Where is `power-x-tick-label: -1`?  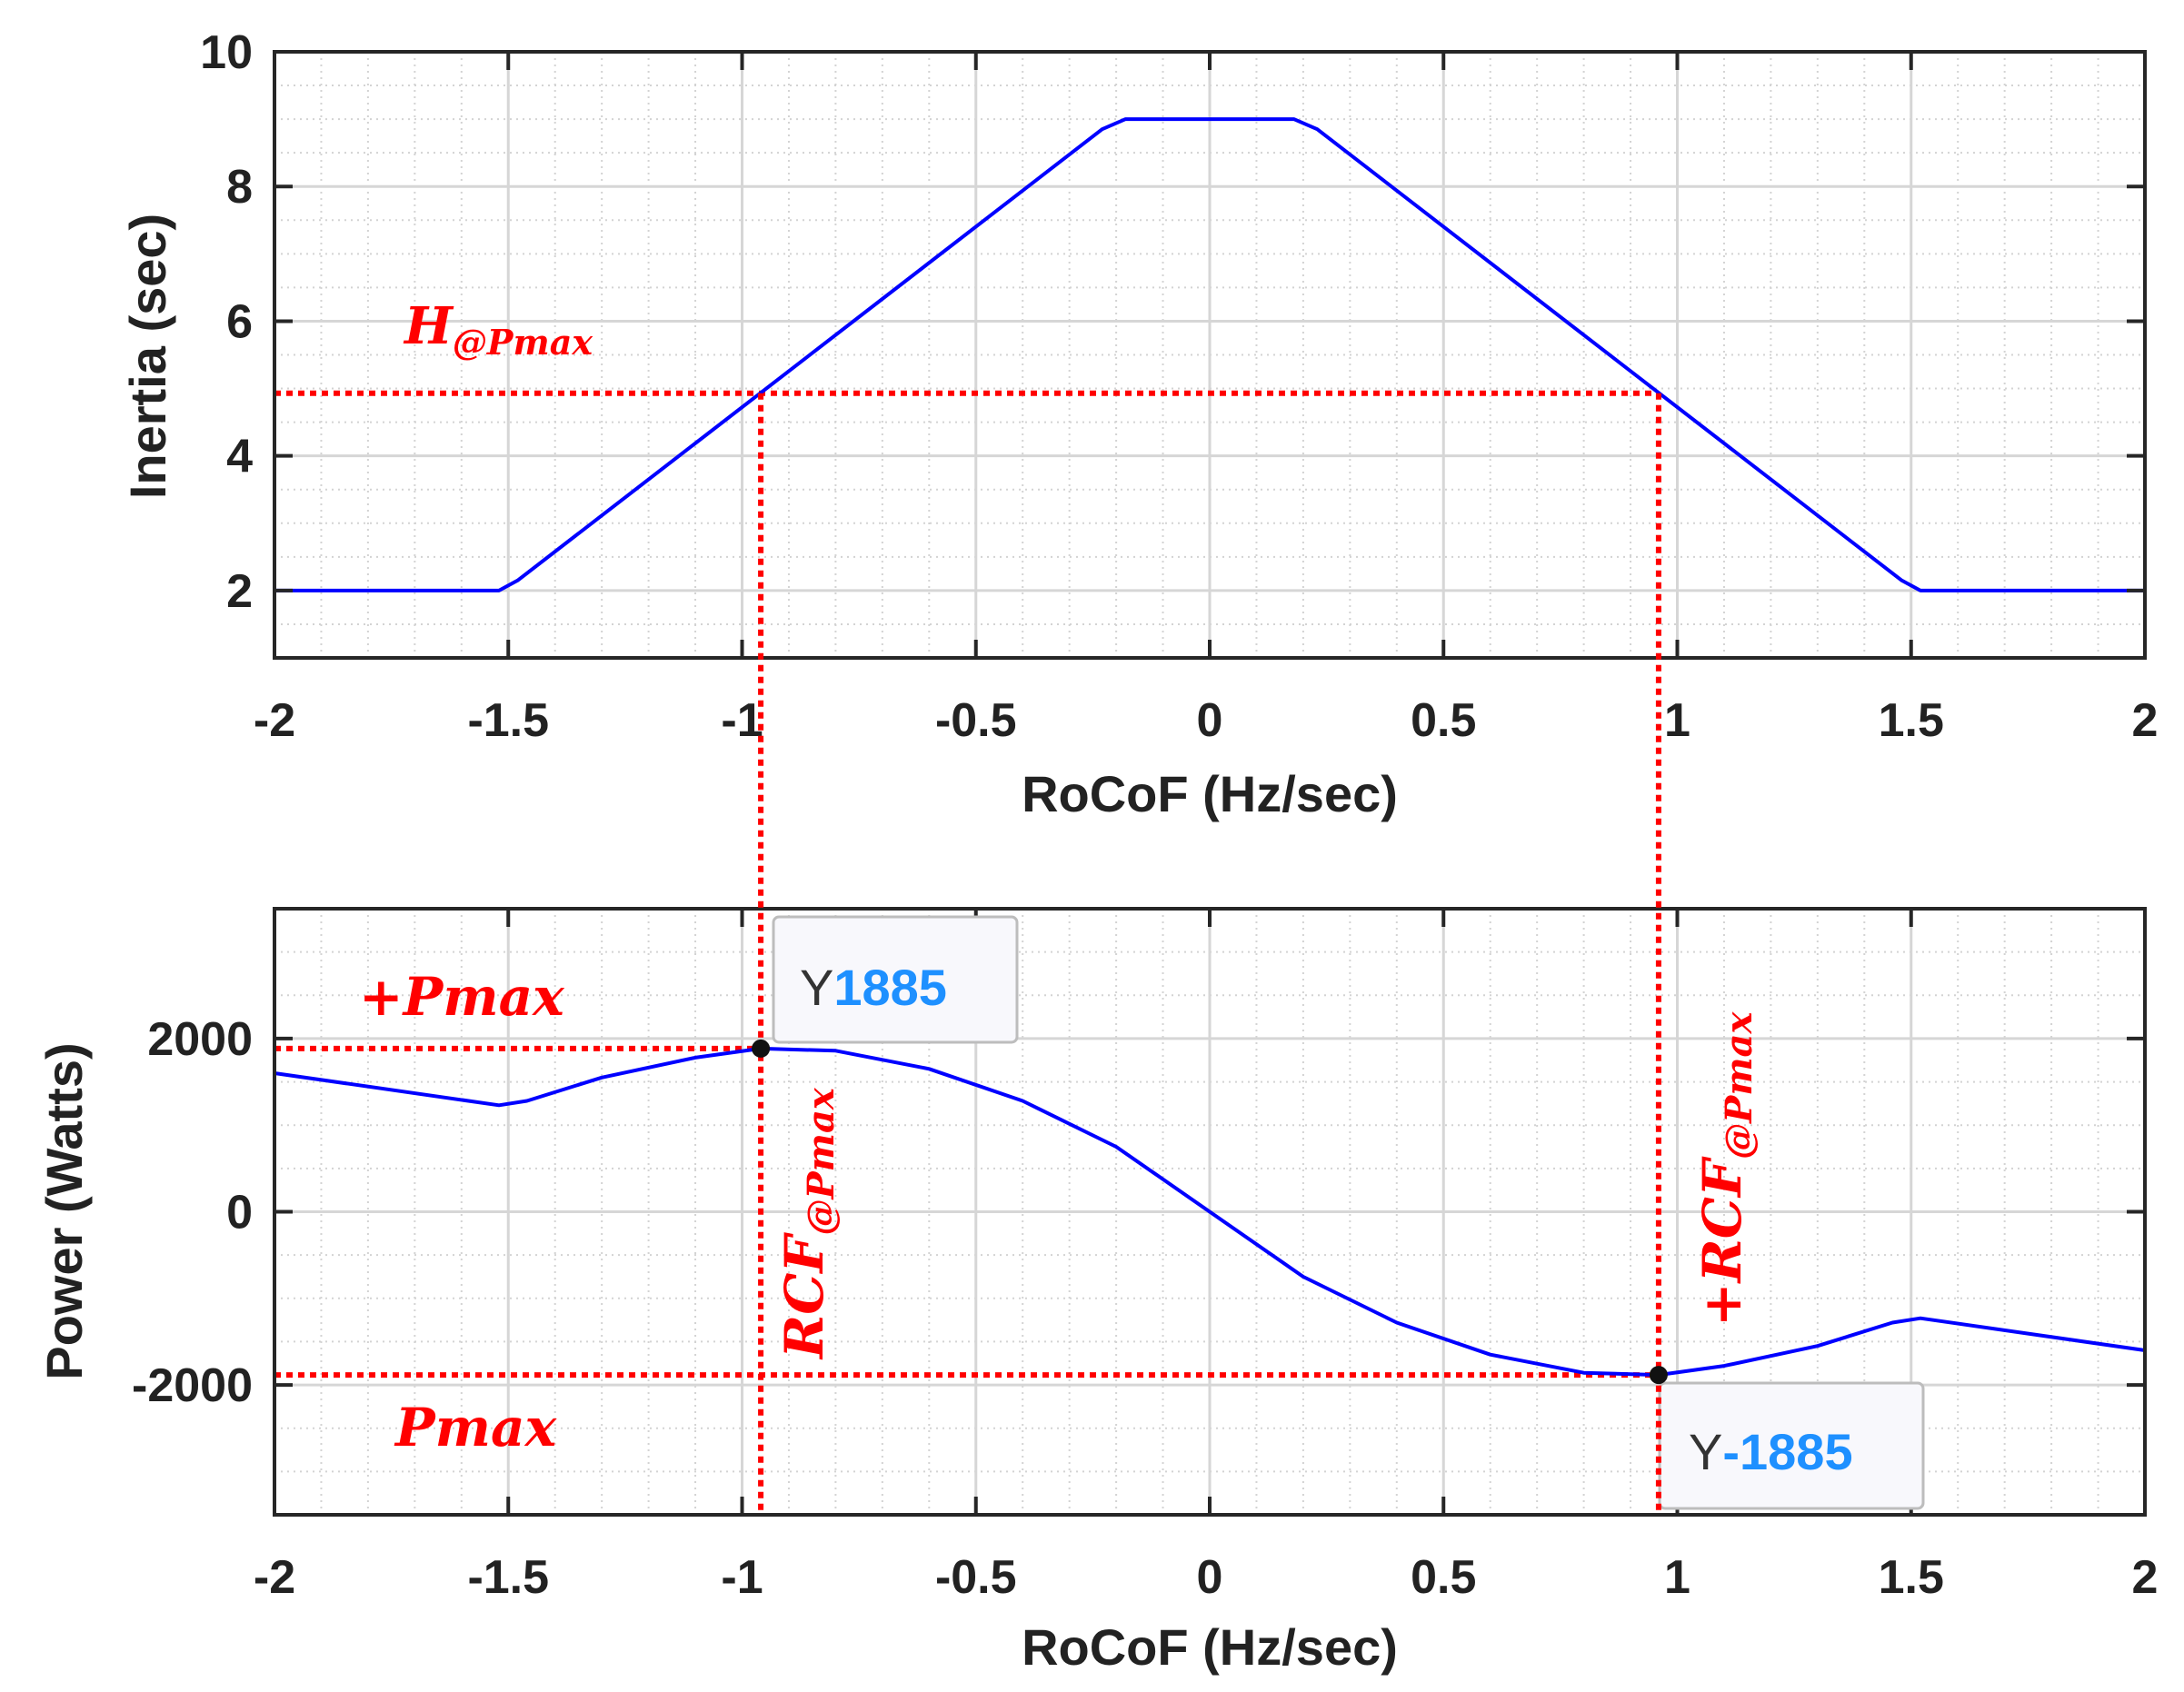
power-x-tick-label: -1 is located at coordinates (742, 1577).